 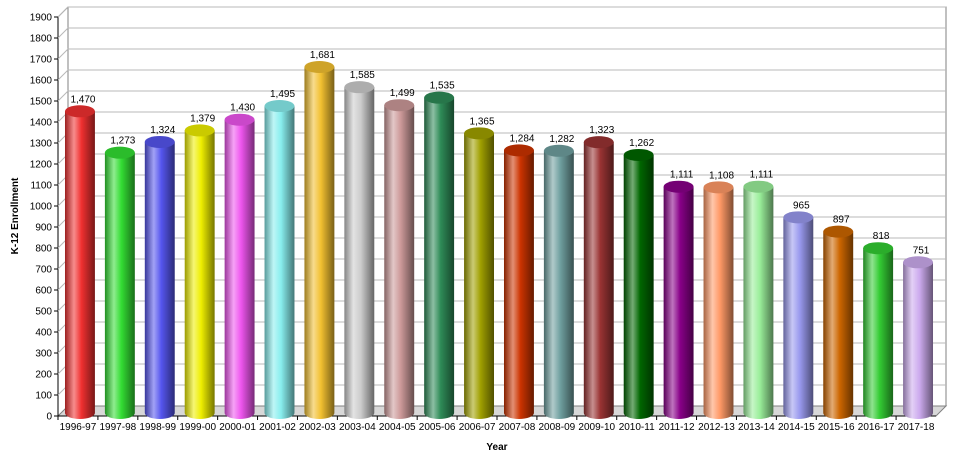 What do you see at coordinates (41, 102) in the screenshot?
I see `y-tick-label: 1500` at bounding box center [41, 102].